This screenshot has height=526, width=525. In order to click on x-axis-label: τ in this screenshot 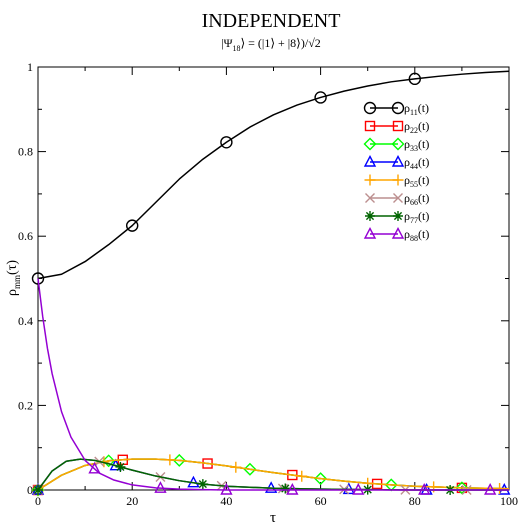, I will do `click(273, 518)`.